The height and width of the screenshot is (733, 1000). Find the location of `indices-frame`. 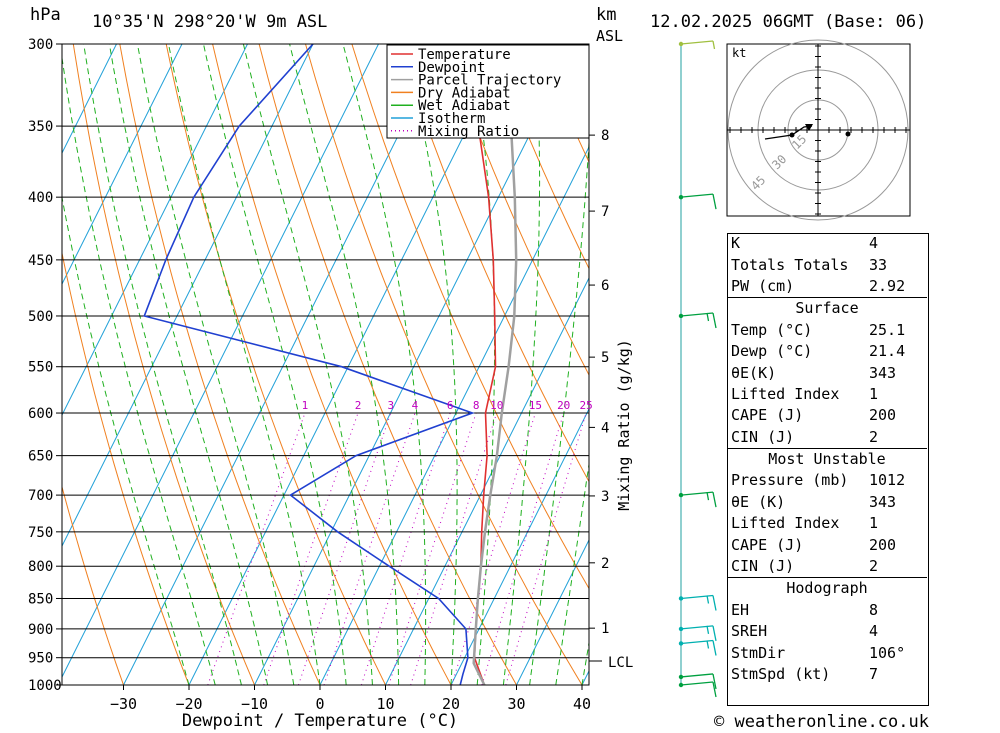

indices-frame is located at coordinates (828, 469).